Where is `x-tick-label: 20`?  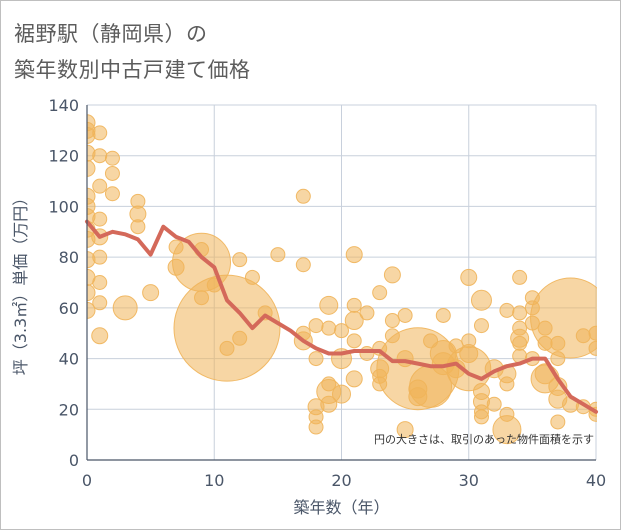
x-tick-label: 20 is located at coordinates (341, 480).